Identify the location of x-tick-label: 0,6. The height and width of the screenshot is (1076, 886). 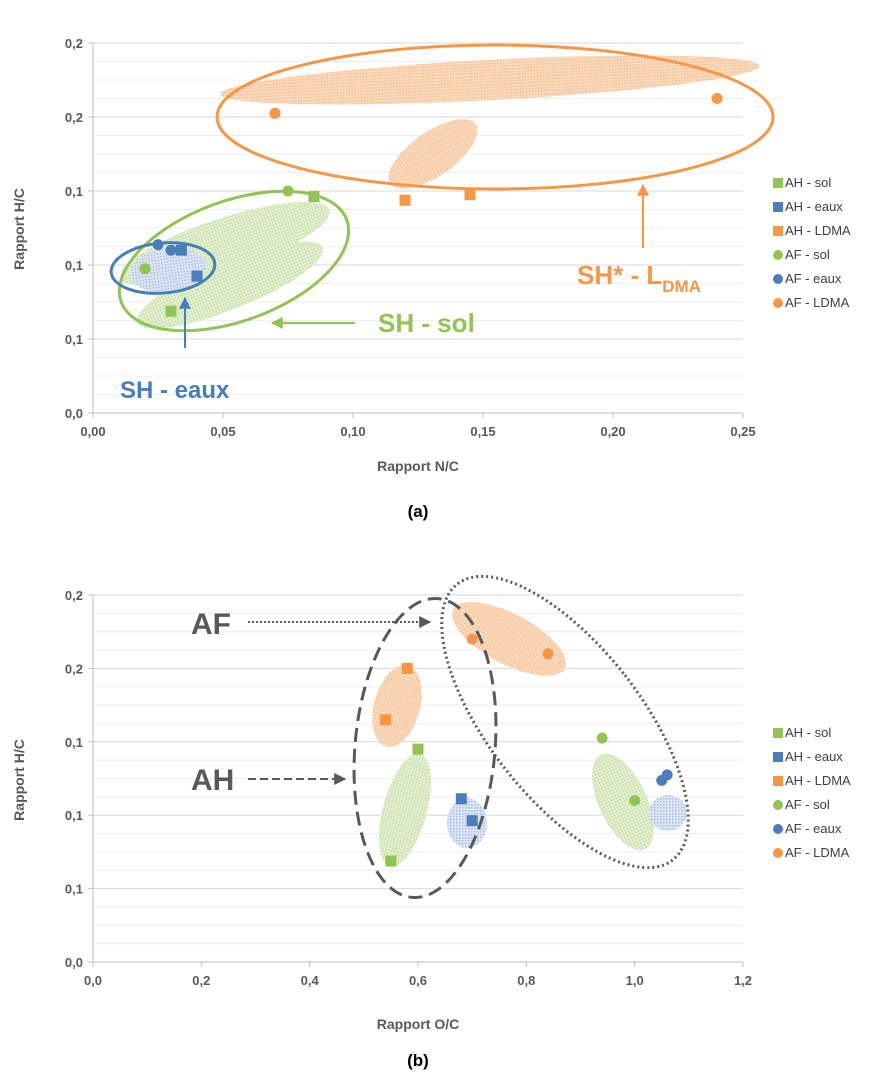
(418, 980).